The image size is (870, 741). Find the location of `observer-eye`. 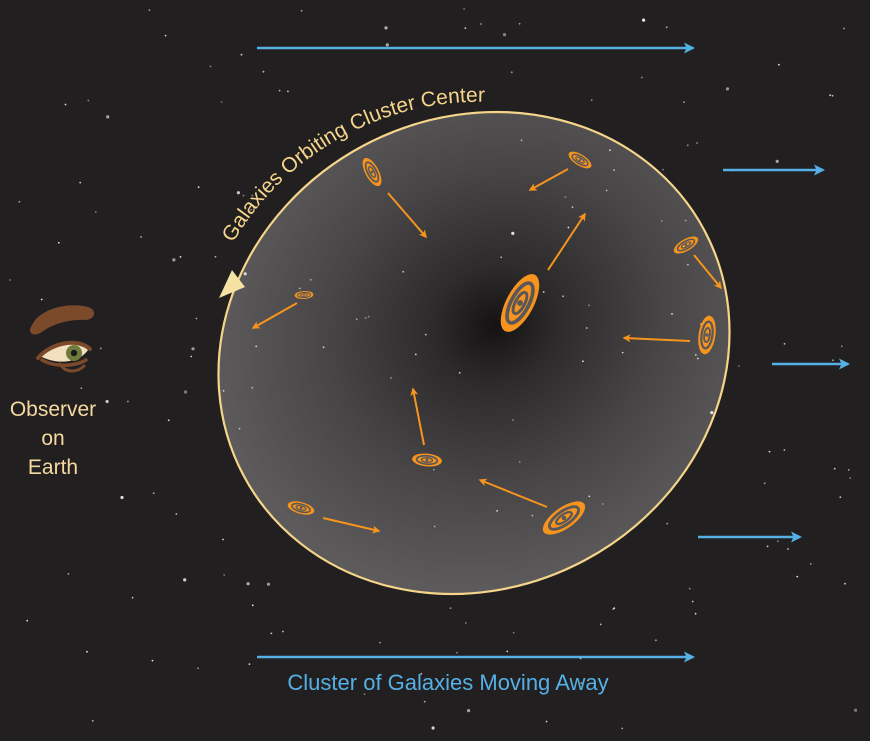

observer-eye is located at coordinates (62, 339).